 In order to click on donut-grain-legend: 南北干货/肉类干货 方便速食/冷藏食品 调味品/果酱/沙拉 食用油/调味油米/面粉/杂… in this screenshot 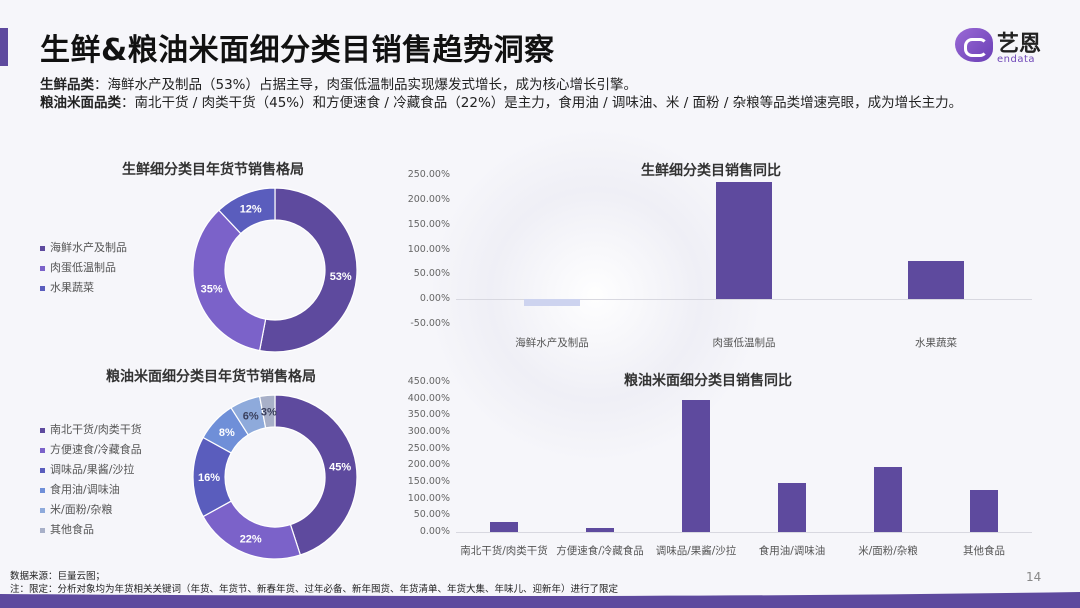, I will do `click(91, 480)`.